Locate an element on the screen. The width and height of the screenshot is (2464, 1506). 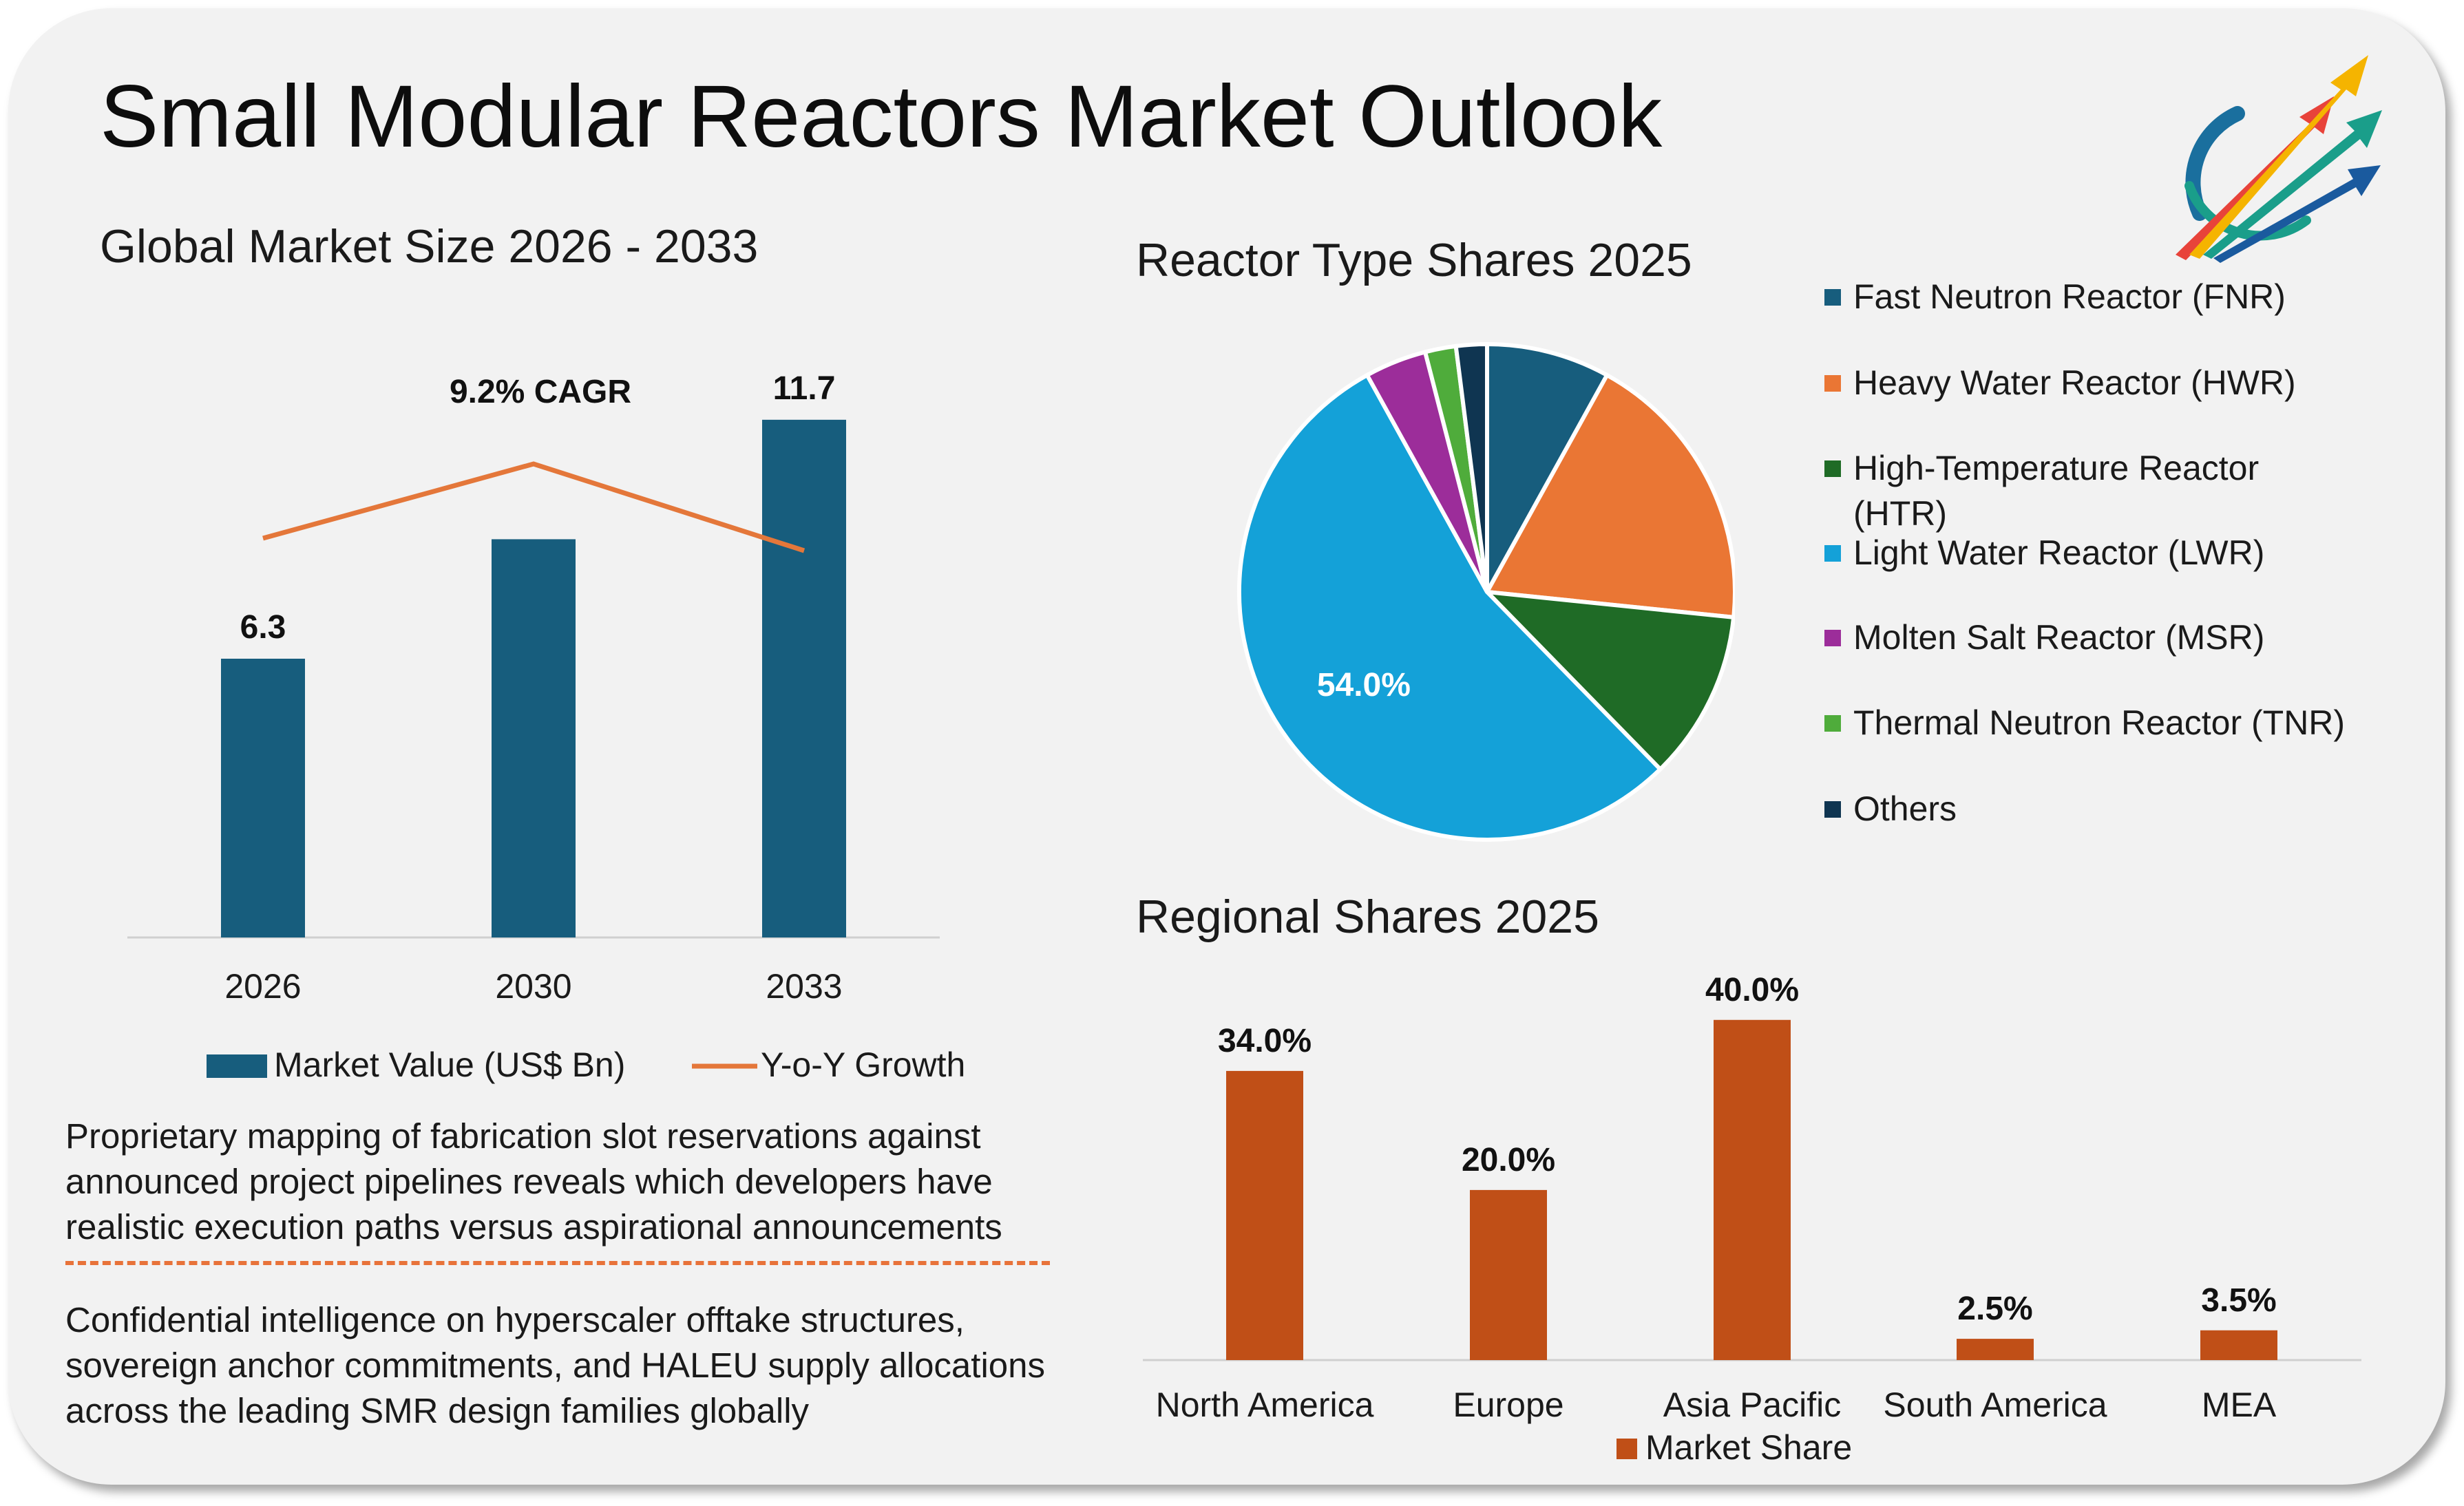
region-bar-label: 34.0% is located at coordinates (1265, 1041).